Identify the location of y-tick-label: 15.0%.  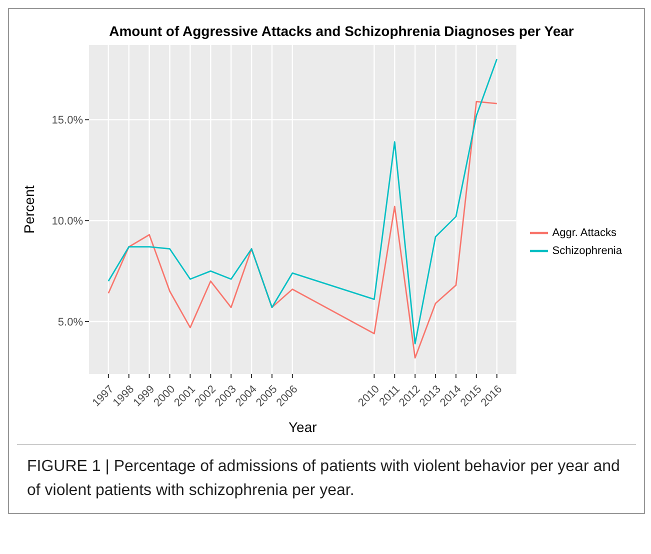
(68, 120).